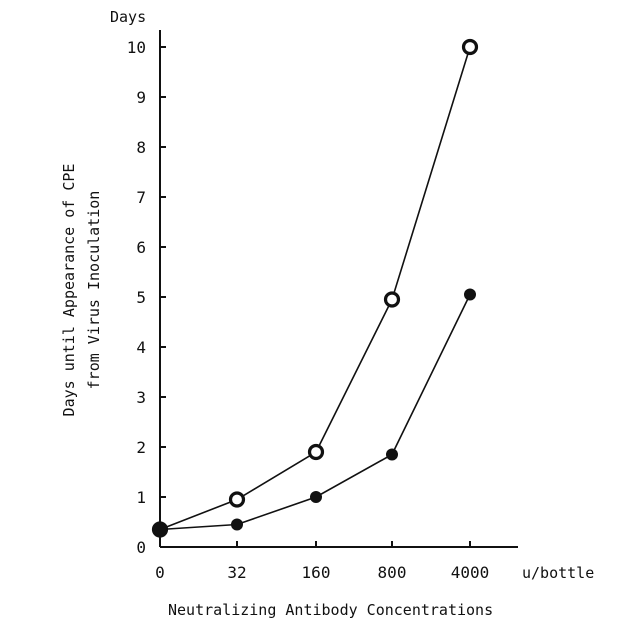 This screenshot has height=621, width=637. Describe the element at coordinates (141, 97) in the screenshot. I see `y-tick-label: 9` at that location.